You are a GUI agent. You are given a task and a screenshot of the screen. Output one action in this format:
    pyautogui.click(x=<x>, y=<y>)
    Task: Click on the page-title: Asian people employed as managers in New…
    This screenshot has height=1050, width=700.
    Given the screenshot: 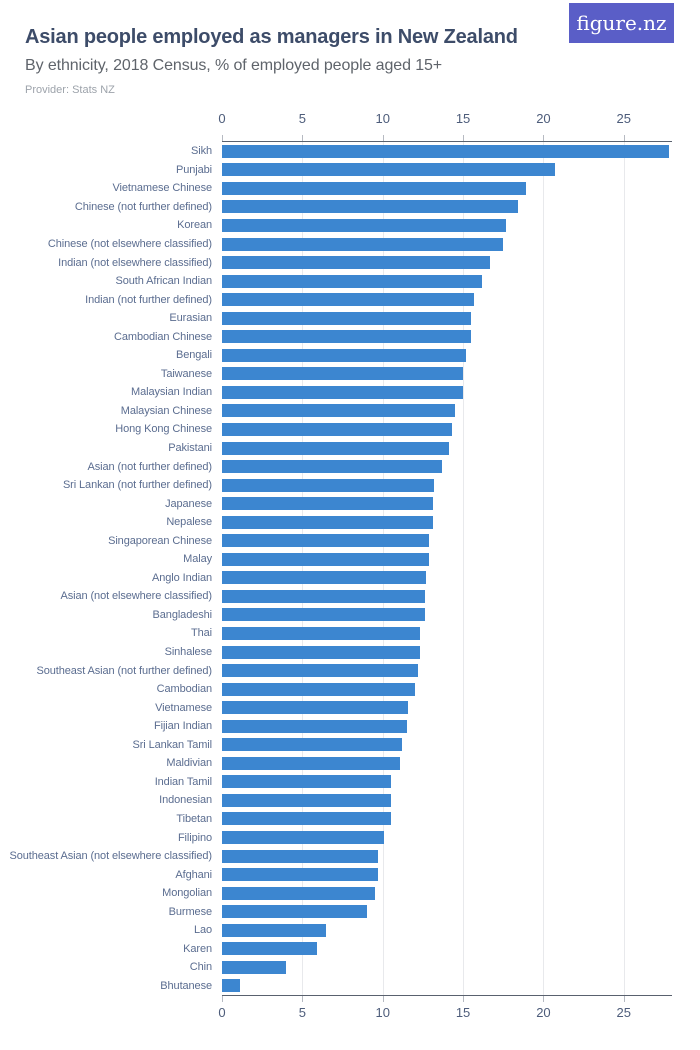 What is the action you would take?
    pyautogui.click(x=271, y=37)
    